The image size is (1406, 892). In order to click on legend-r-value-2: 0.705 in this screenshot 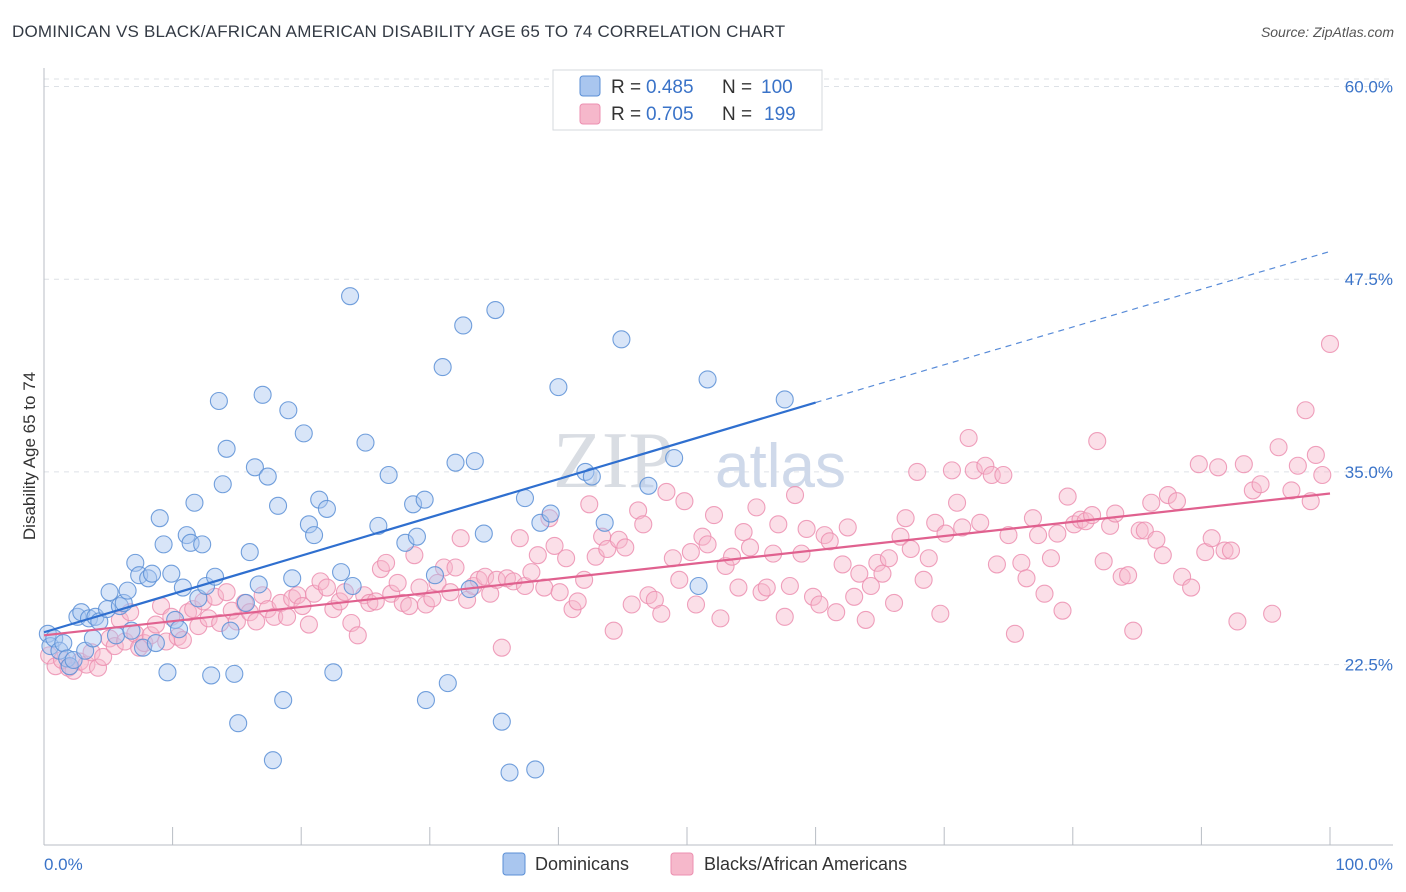, I will do `click(670, 114)`.